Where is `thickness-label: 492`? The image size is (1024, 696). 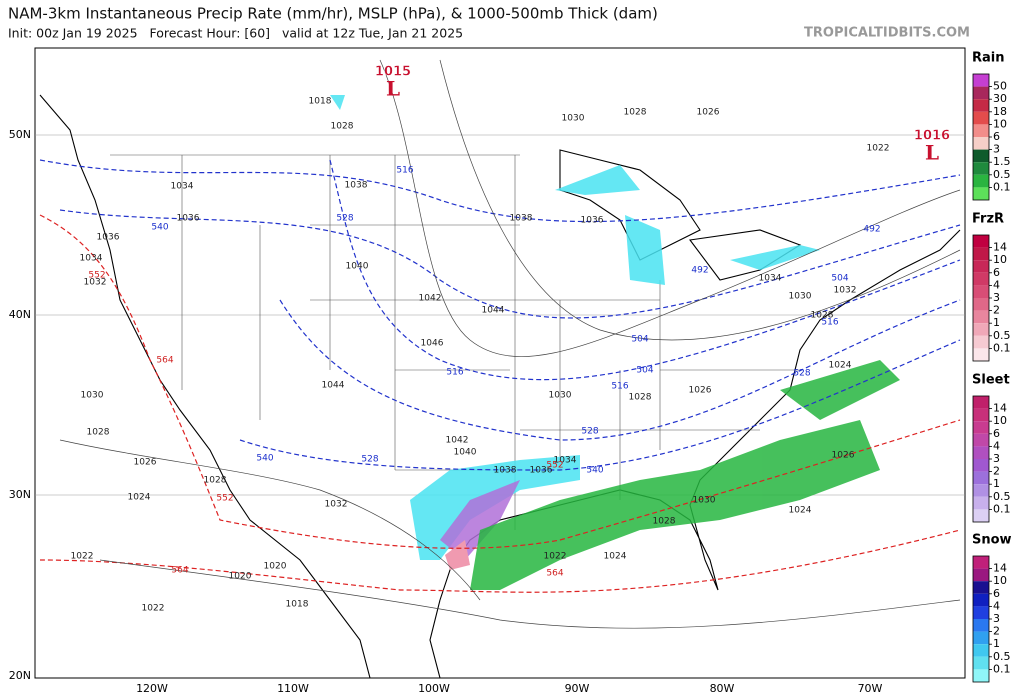
thickness-label: 492 is located at coordinates (871, 230).